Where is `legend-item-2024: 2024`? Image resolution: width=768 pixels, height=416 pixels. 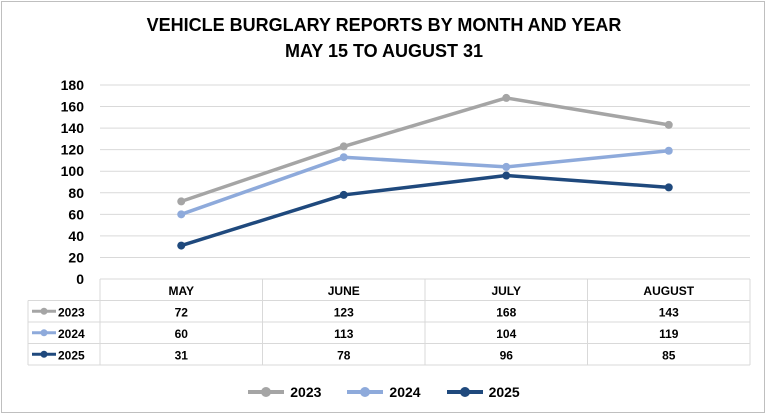 legend-item-2024: 2024 is located at coordinates (384, 392).